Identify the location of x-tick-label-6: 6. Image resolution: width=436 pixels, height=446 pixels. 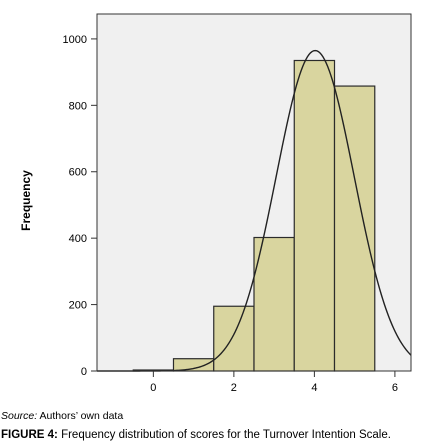
(395, 388).